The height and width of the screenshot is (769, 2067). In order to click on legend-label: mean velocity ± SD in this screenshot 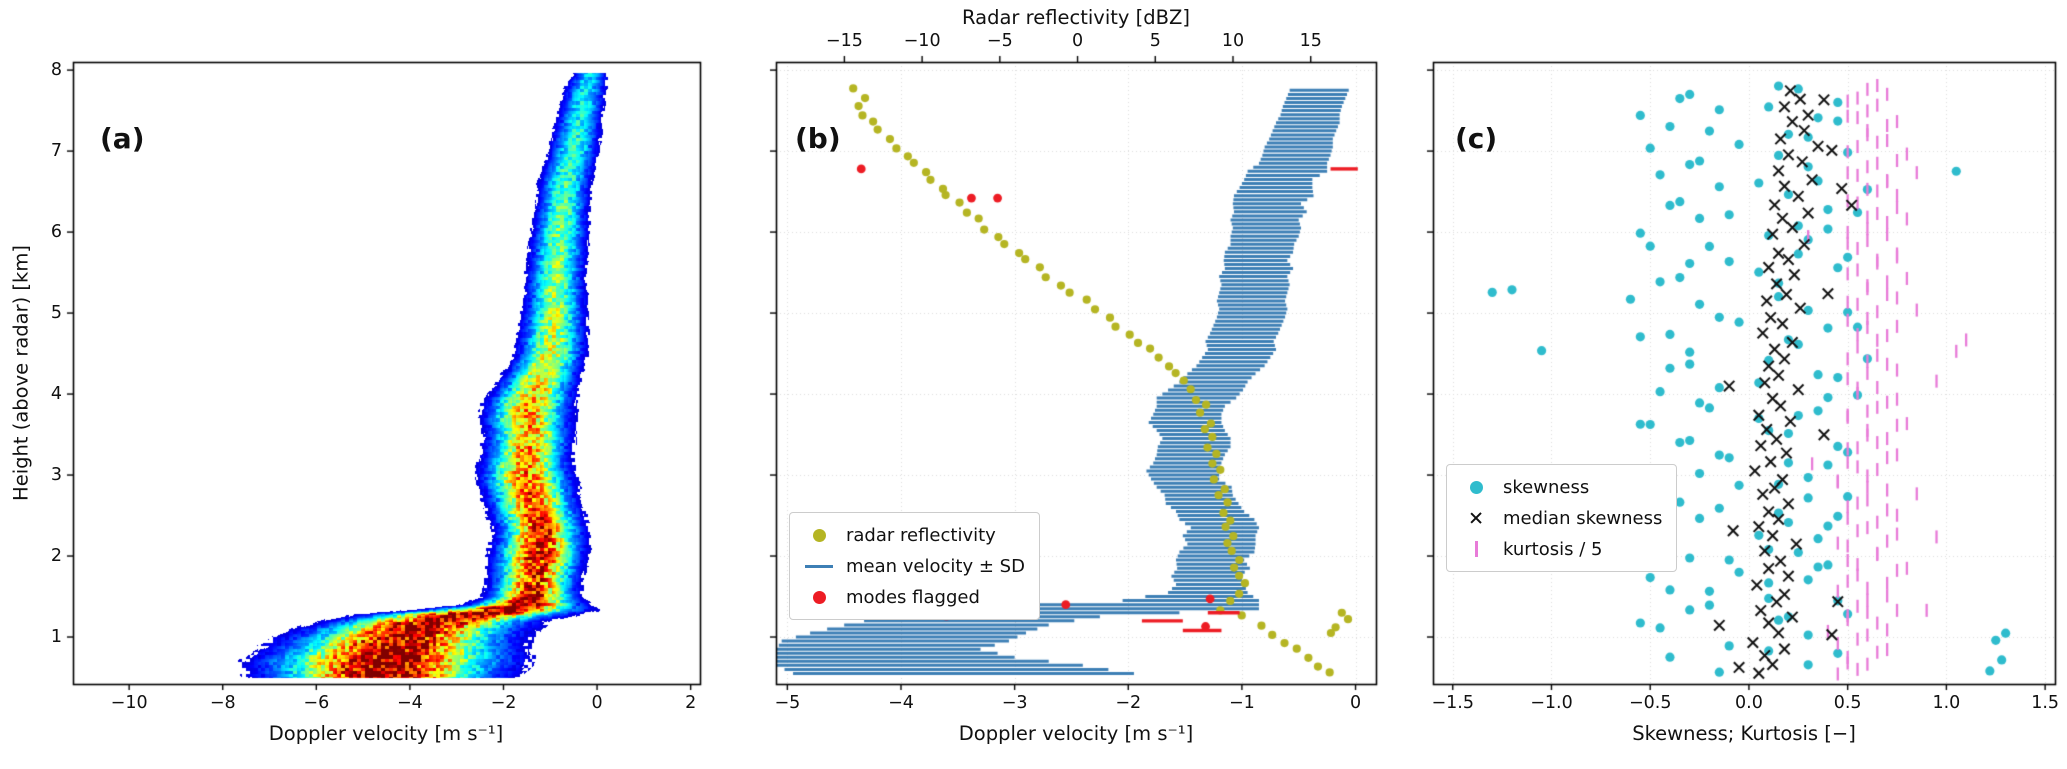, I will do `click(935, 566)`.